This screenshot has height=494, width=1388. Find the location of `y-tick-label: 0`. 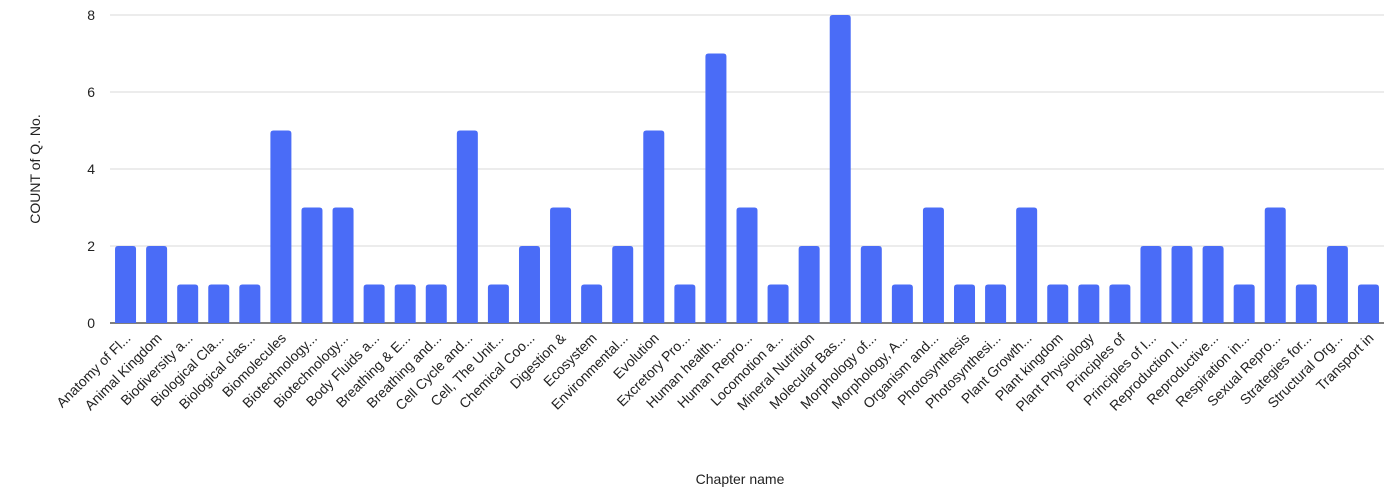

y-tick-label: 0 is located at coordinates (91, 323).